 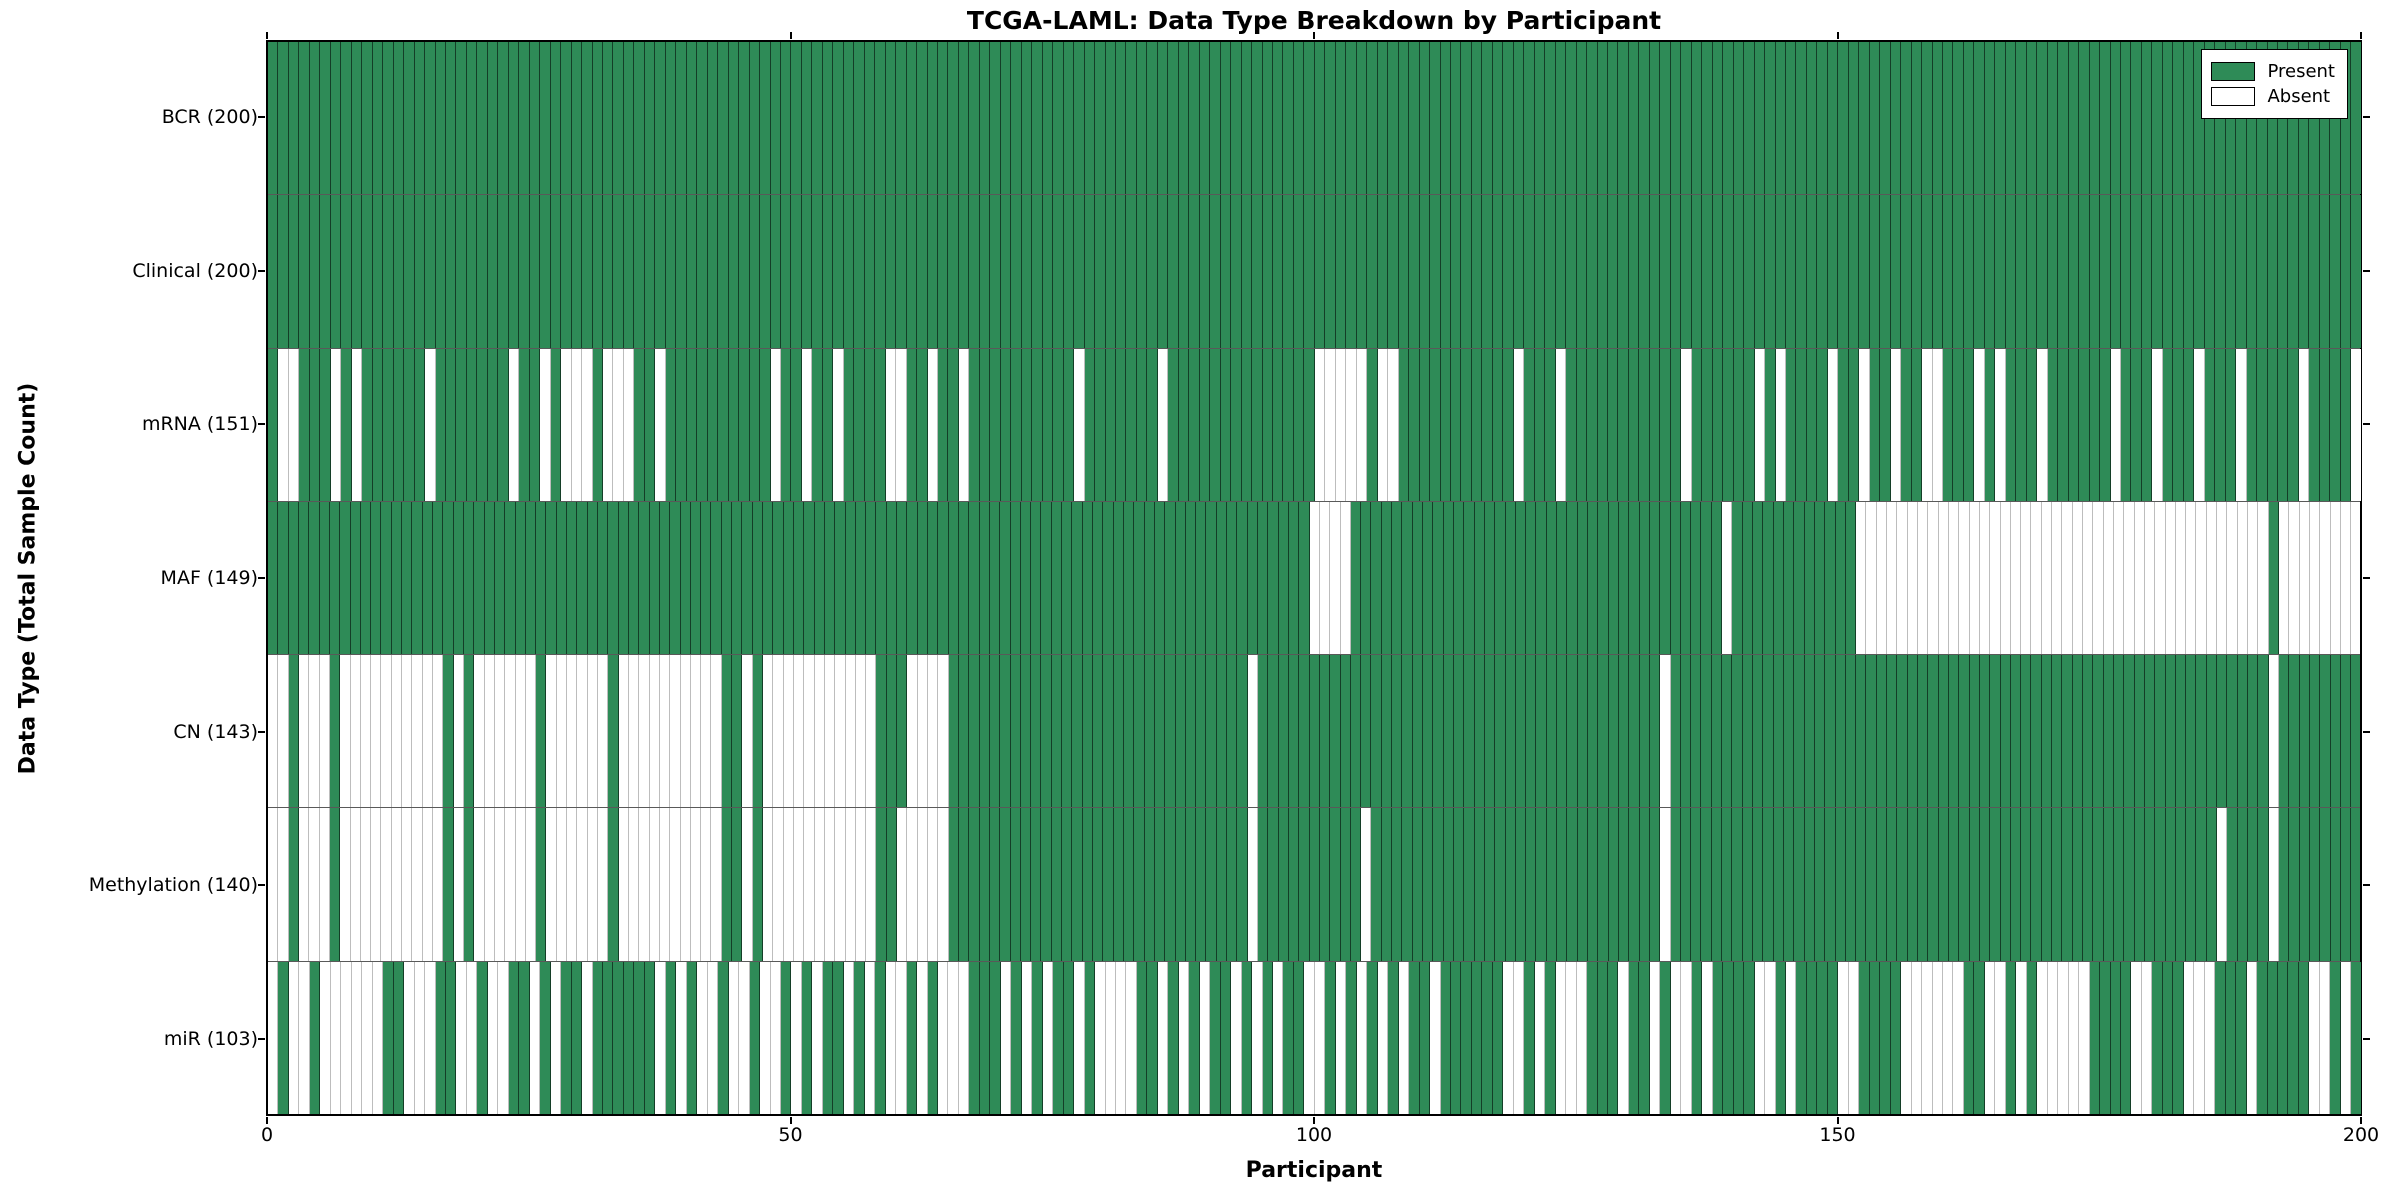 What do you see at coordinates (1837, 35) in the screenshot?
I see `x-tick-mark-top` at bounding box center [1837, 35].